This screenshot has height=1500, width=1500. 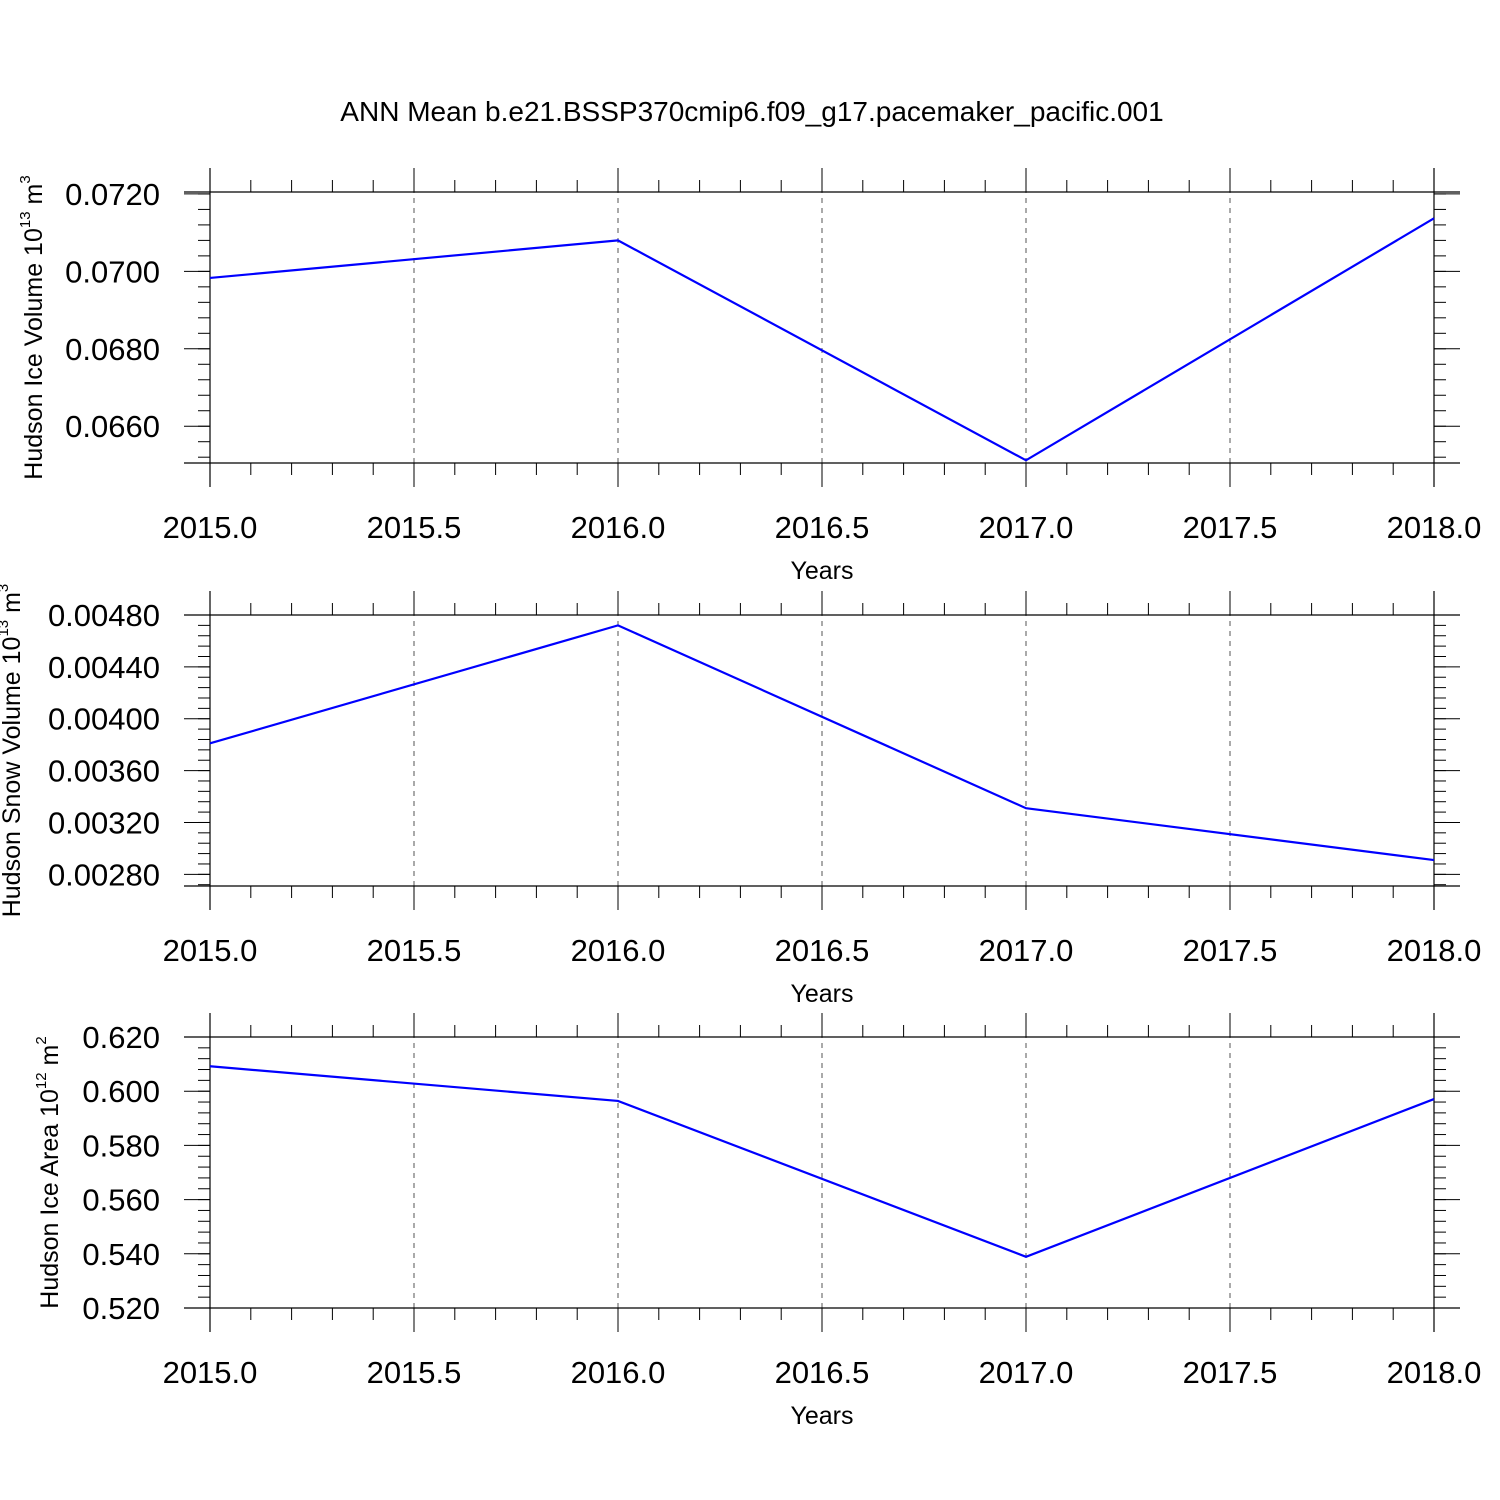 What do you see at coordinates (112, 426) in the screenshot?
I see `y-tick-label: 0.0660` at bounding box center [112, 426].